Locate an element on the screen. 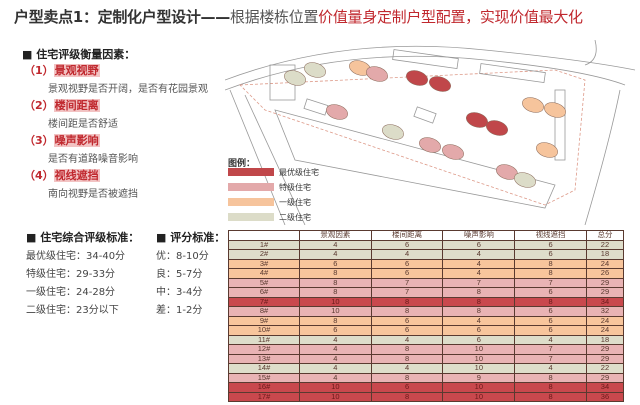  table-row: 14# 4 4 10 4 22 is located at coordinates (426, 368).